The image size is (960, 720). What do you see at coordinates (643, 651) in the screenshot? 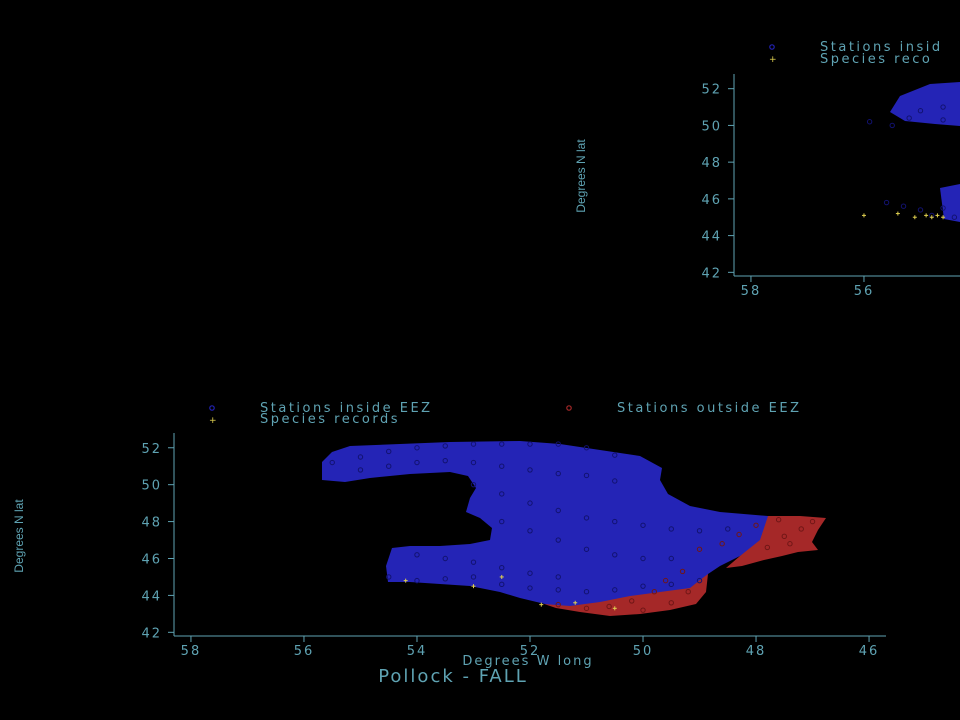
I see `x-tick-label: 50` at bounding box center [643, 651].